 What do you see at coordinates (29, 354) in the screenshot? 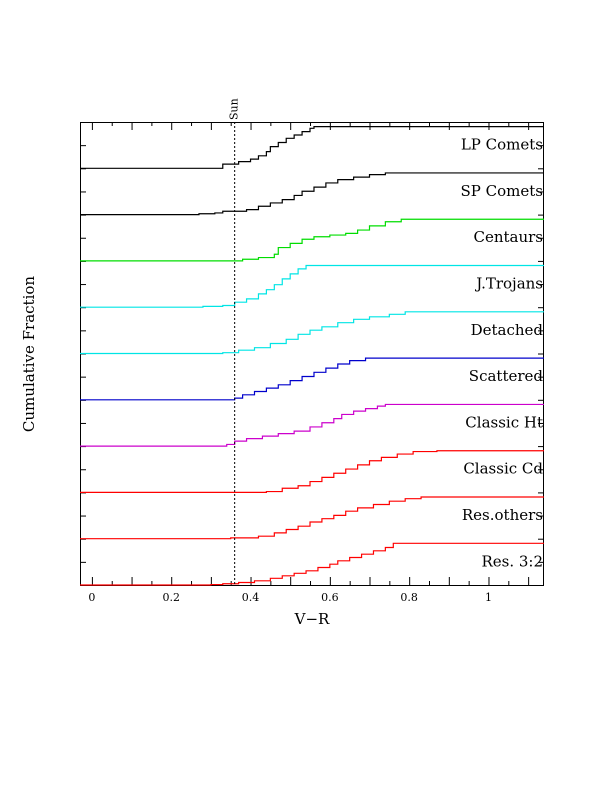
I see `y-axis-label: Cumulative Fraction` at bounding box center [29, 354].